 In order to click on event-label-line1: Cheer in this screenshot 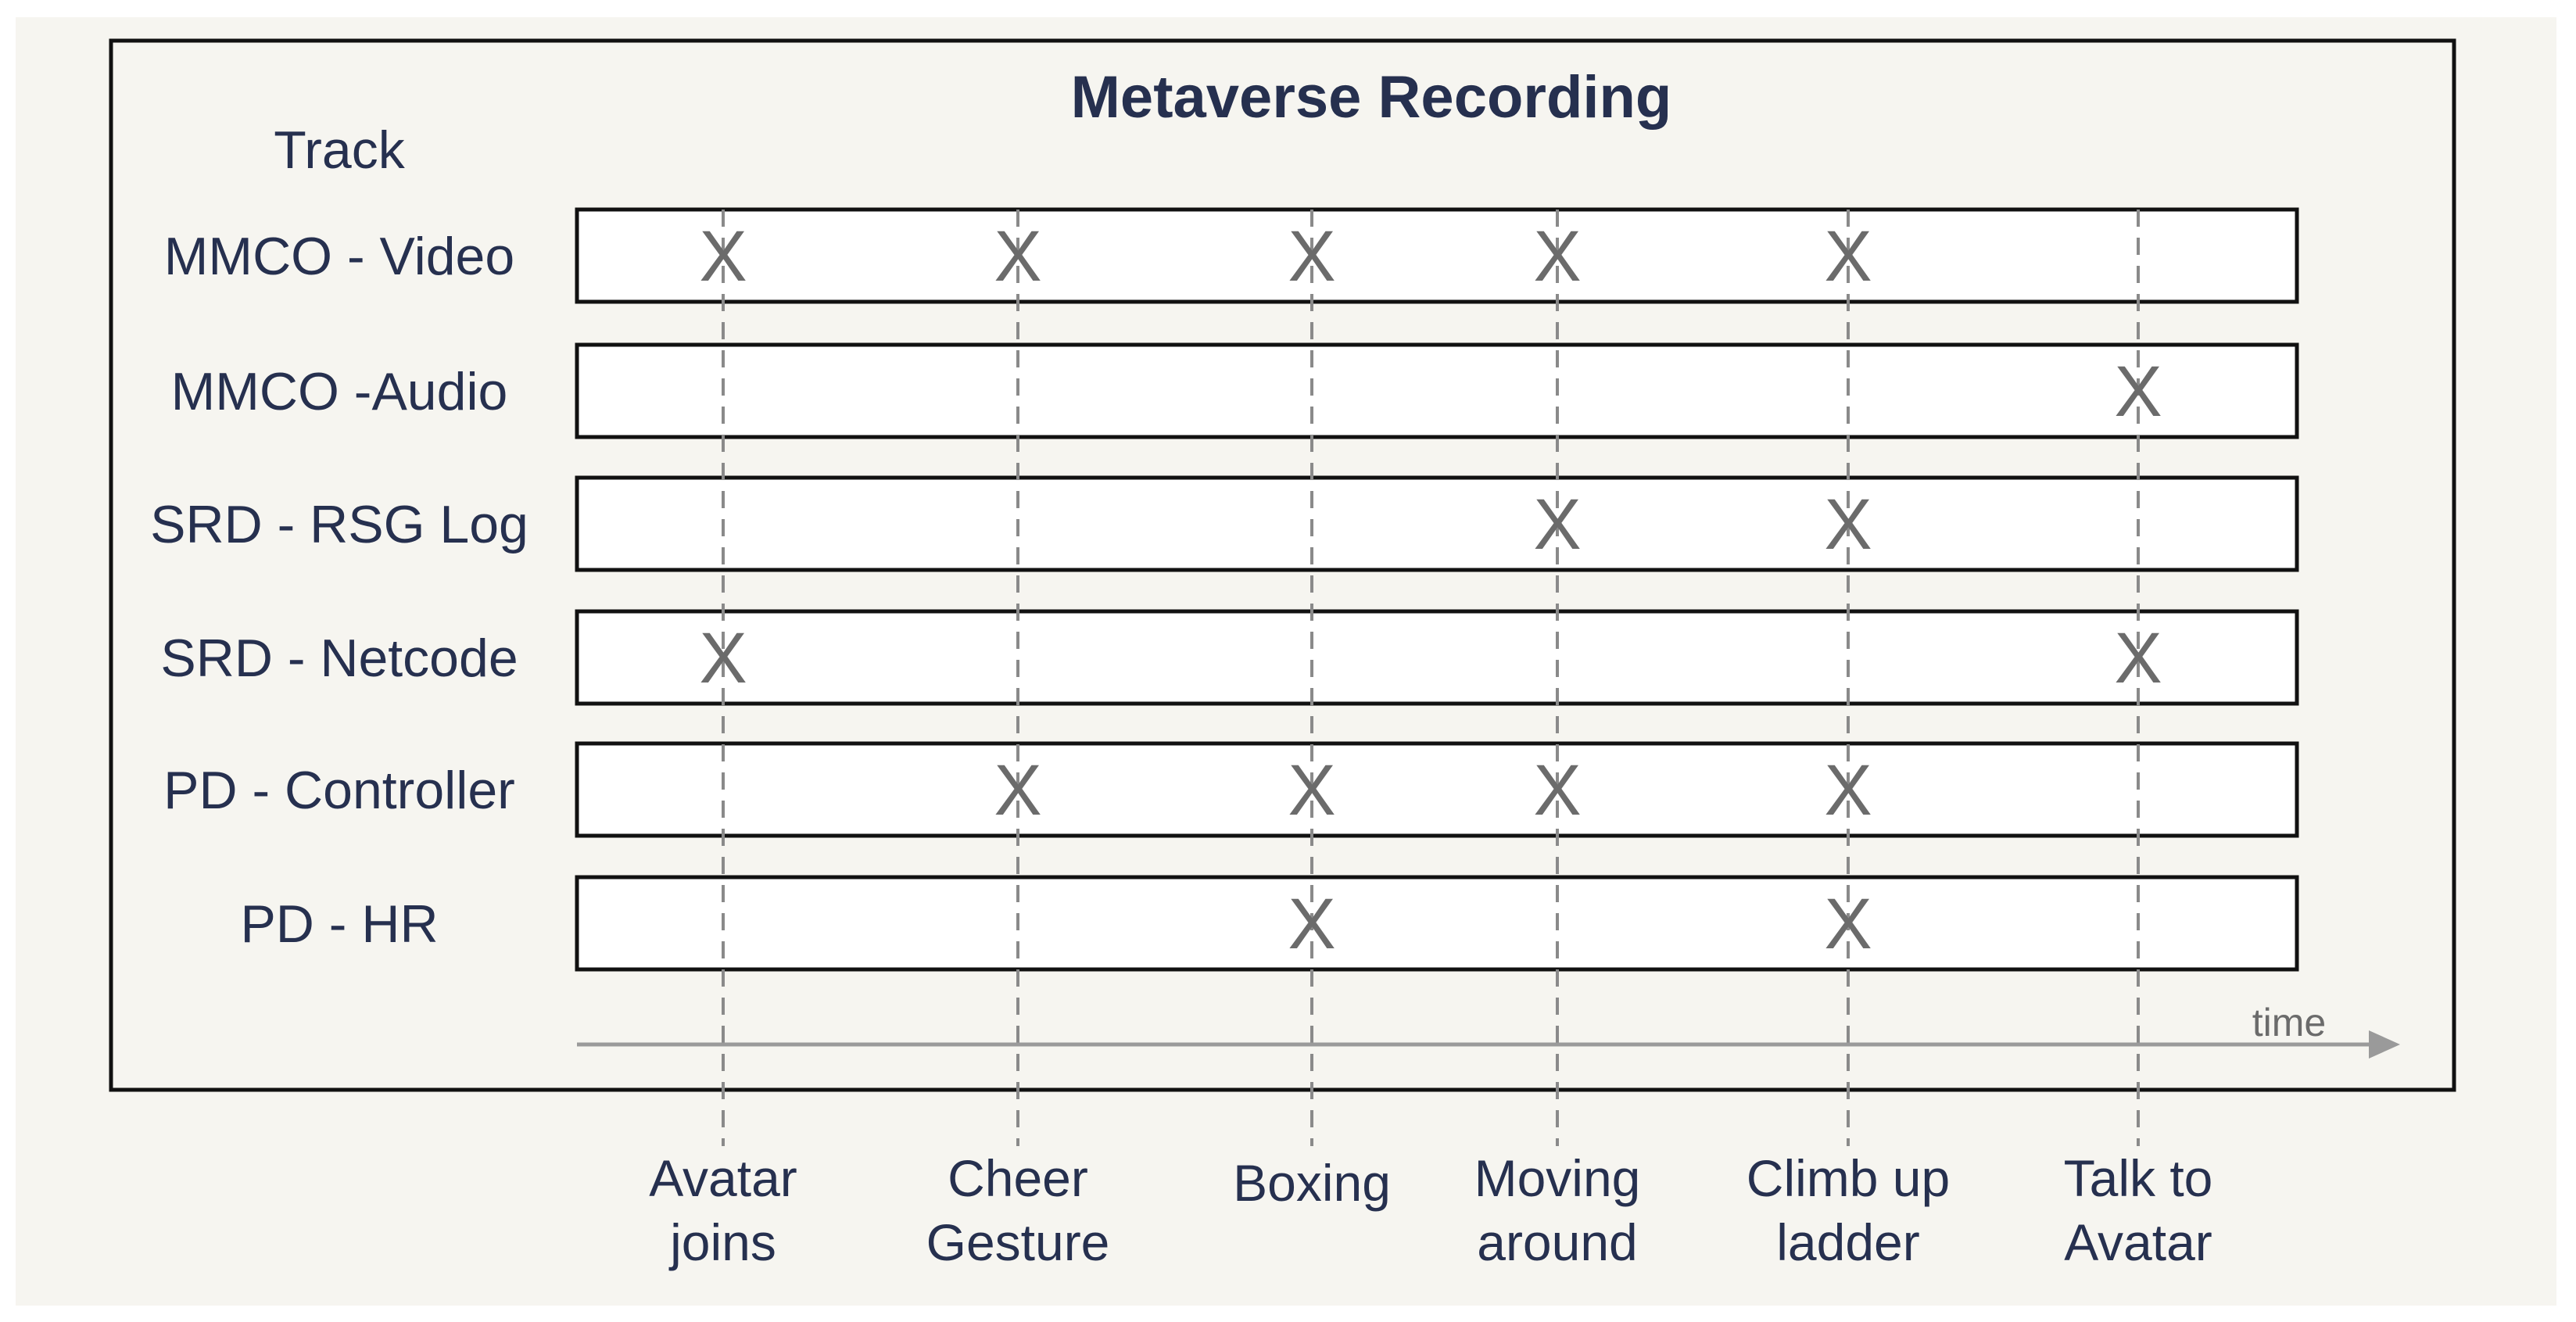, I will do `click(1018, 1178)`.